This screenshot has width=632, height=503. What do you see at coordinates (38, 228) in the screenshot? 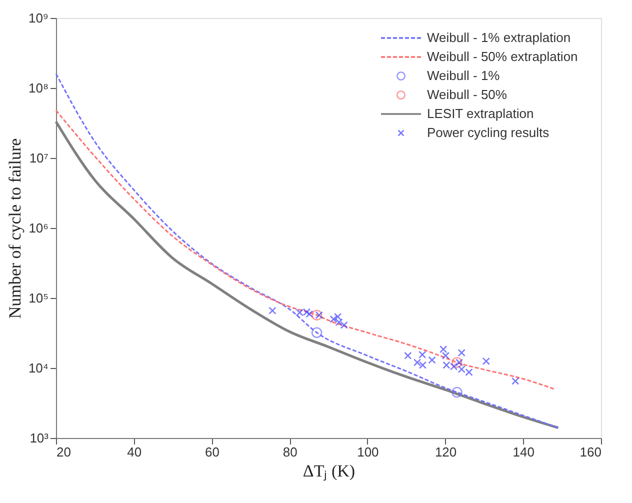
I see `y-tick-label: 10⁶` at bounding box center [38, 228].